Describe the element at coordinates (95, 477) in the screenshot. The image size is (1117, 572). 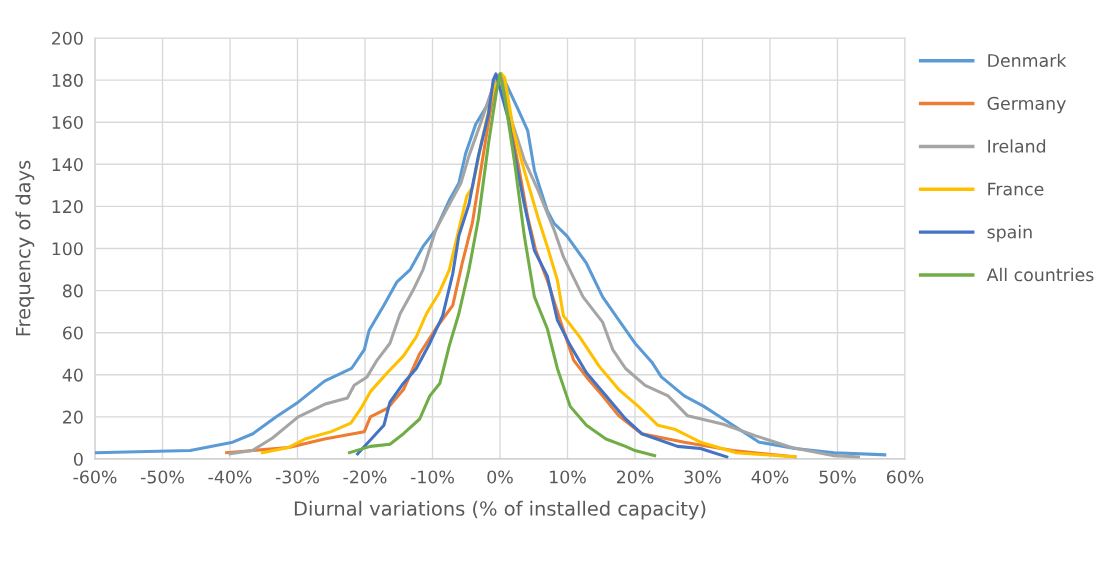
I see `x-tick-label: -60%` at that location.